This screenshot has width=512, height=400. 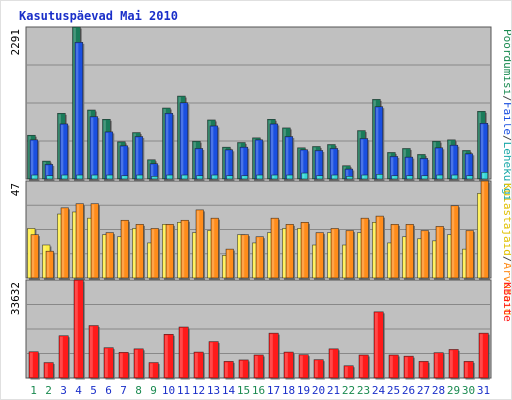 What do you see at coordinates (483, 390) in the screenshot?
I see `x-tick-label: 31` at bounding box center [483, 390].